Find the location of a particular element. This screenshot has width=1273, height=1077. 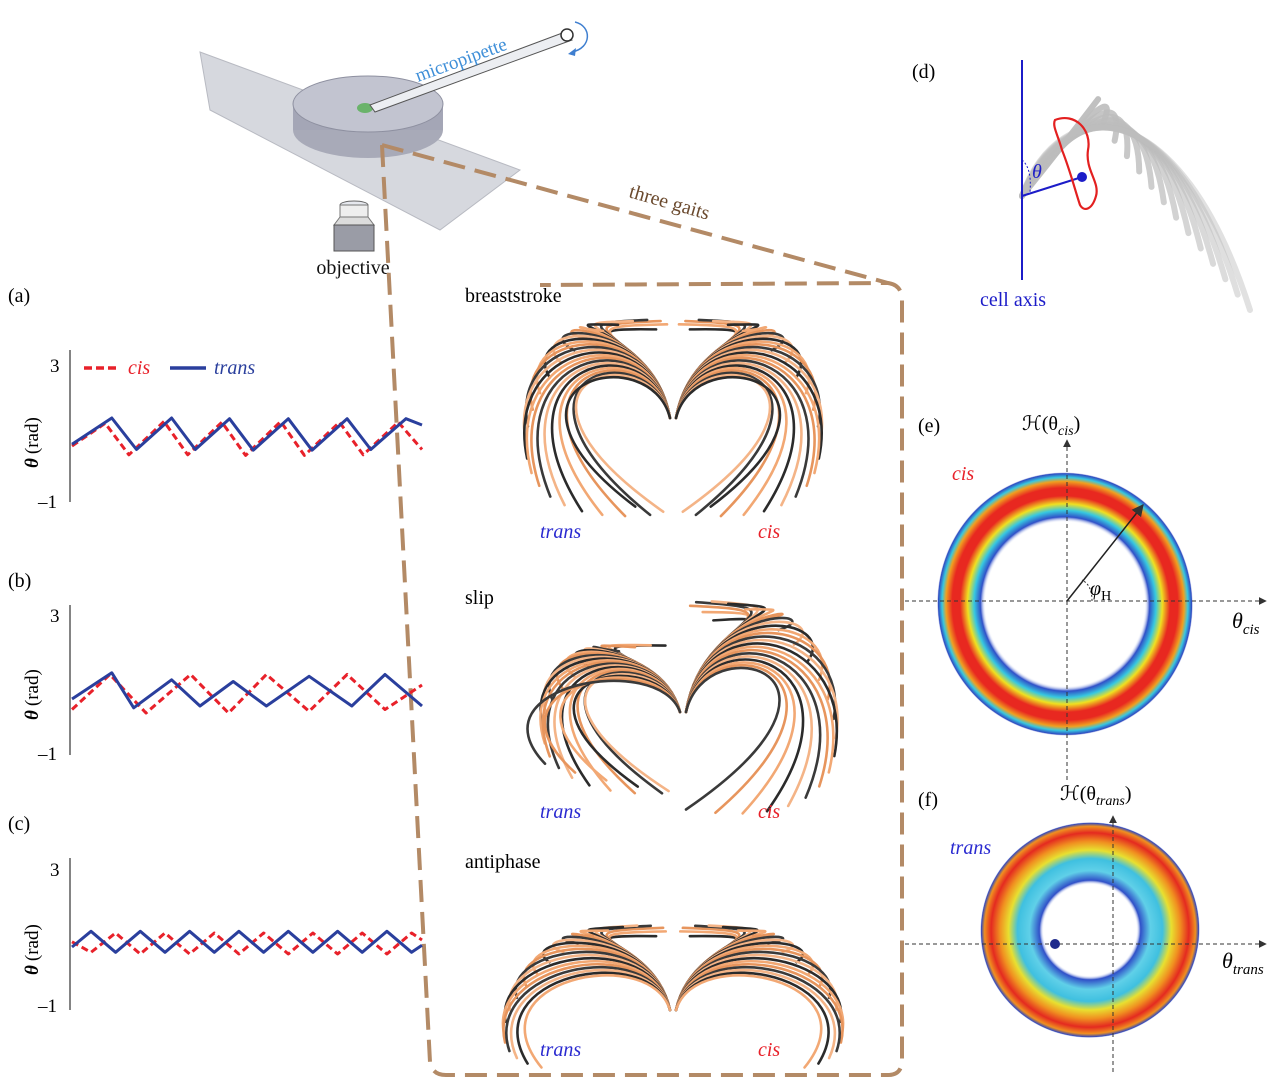

legend: cis trans is located at coordinates (169, 368).